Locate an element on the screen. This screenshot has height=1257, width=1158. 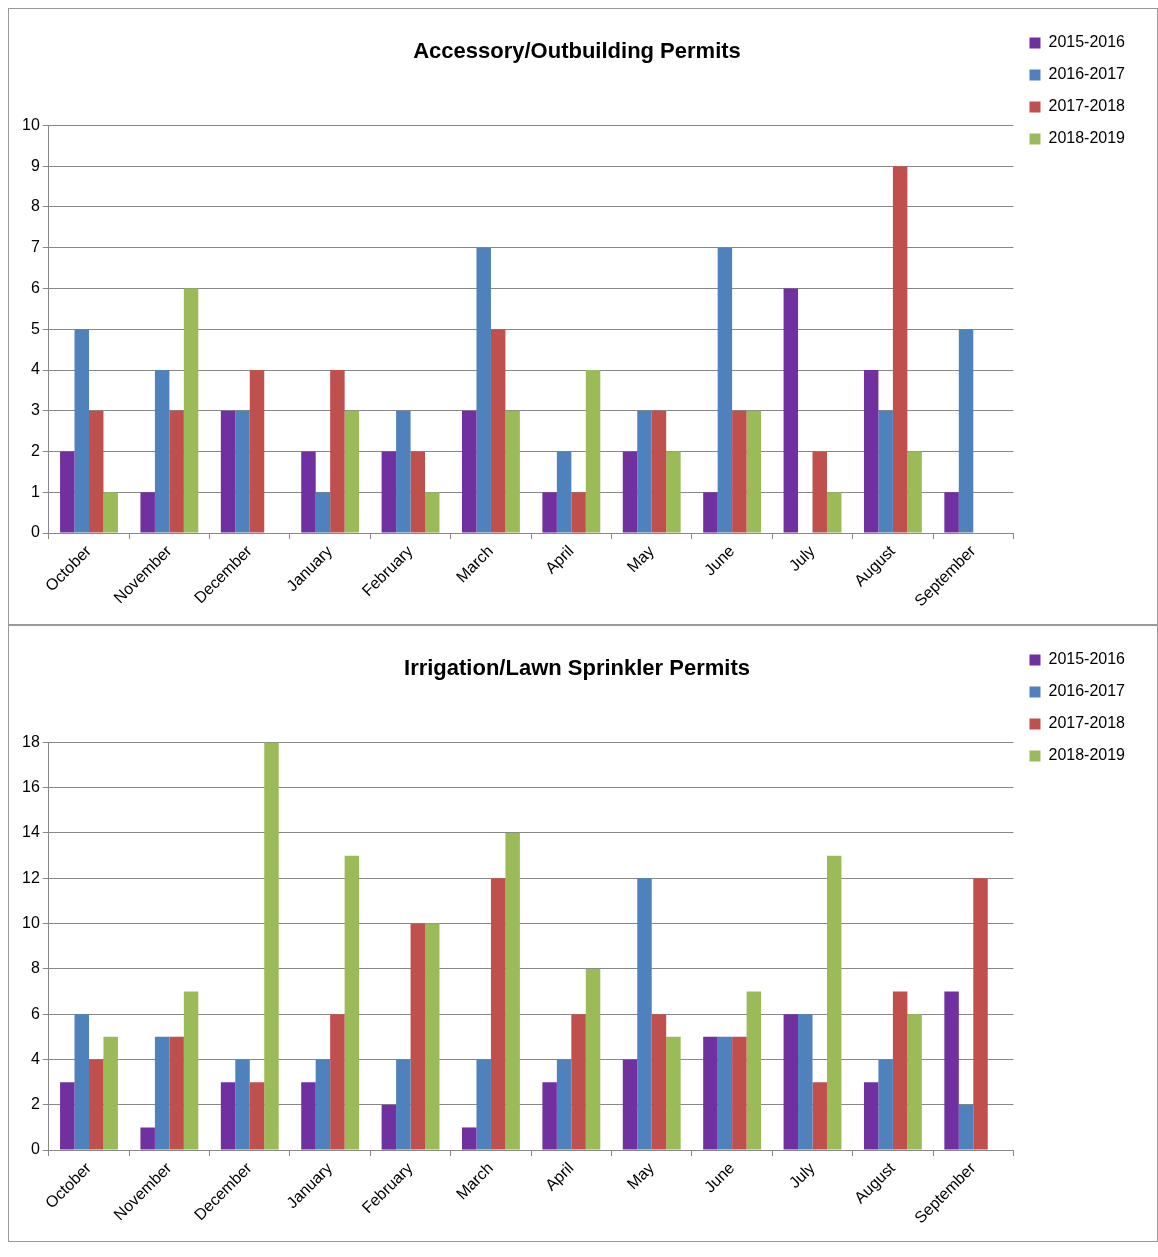
chart-title: Accessory/Outbuilding Permits is located at coordinates (577, 51).